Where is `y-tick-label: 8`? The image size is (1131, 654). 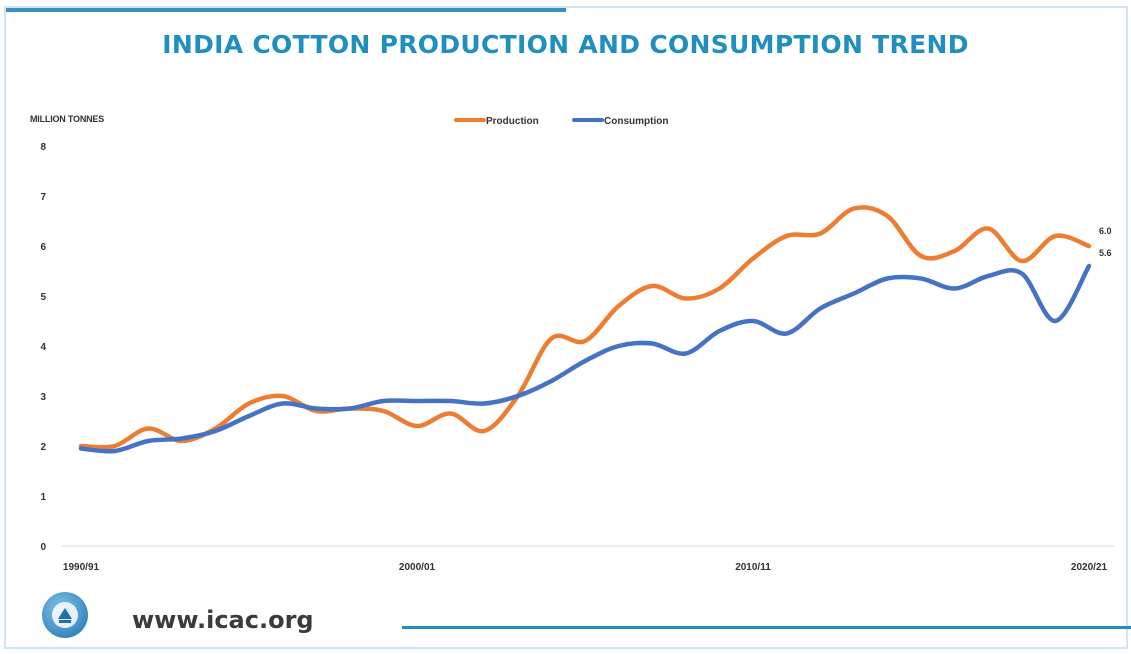
y-tick-label: 8 is located at coordinates (43, 147).